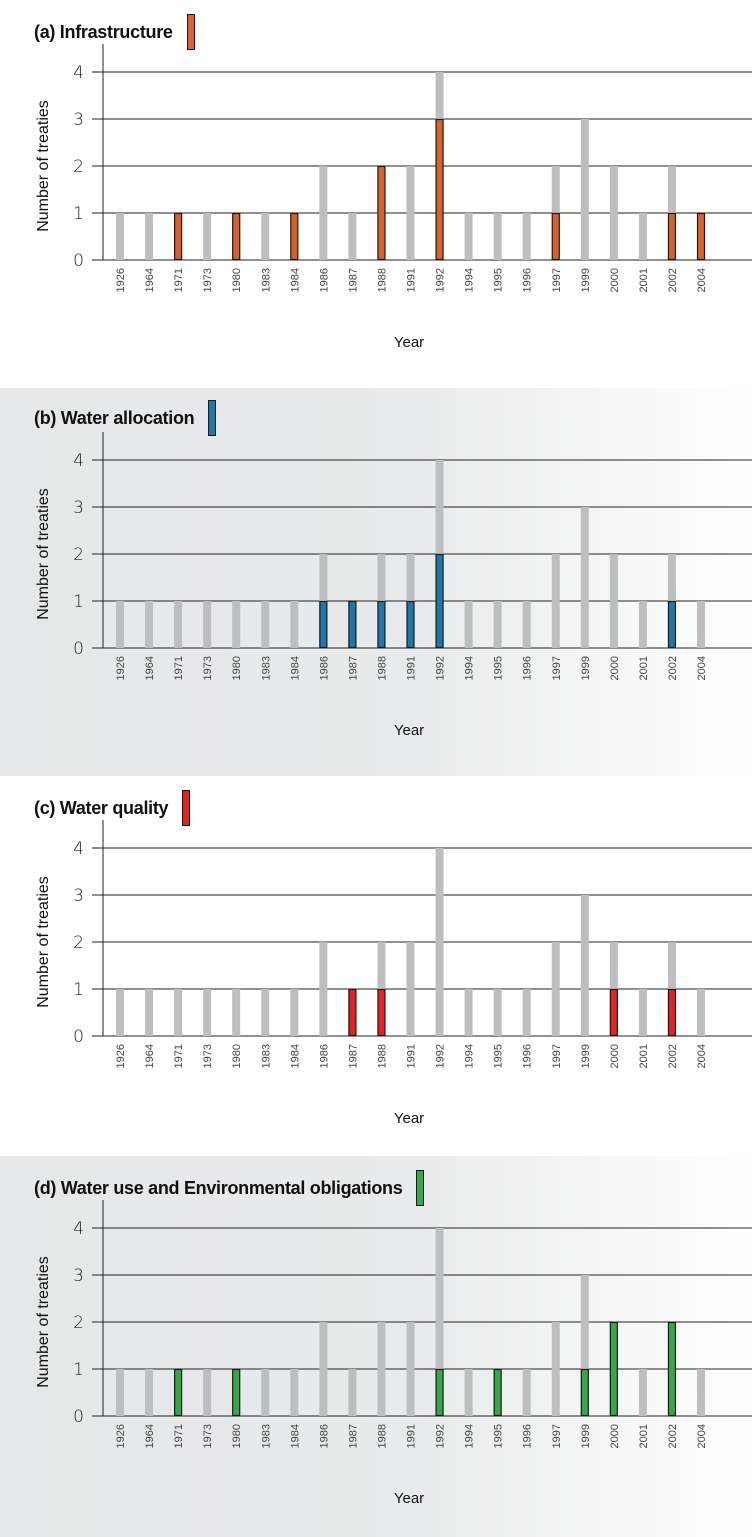  What do you see at coordinates (78, 1417) in the screenshot?
I see `y-tick-label: 0` at bounding box center [78, 1417].